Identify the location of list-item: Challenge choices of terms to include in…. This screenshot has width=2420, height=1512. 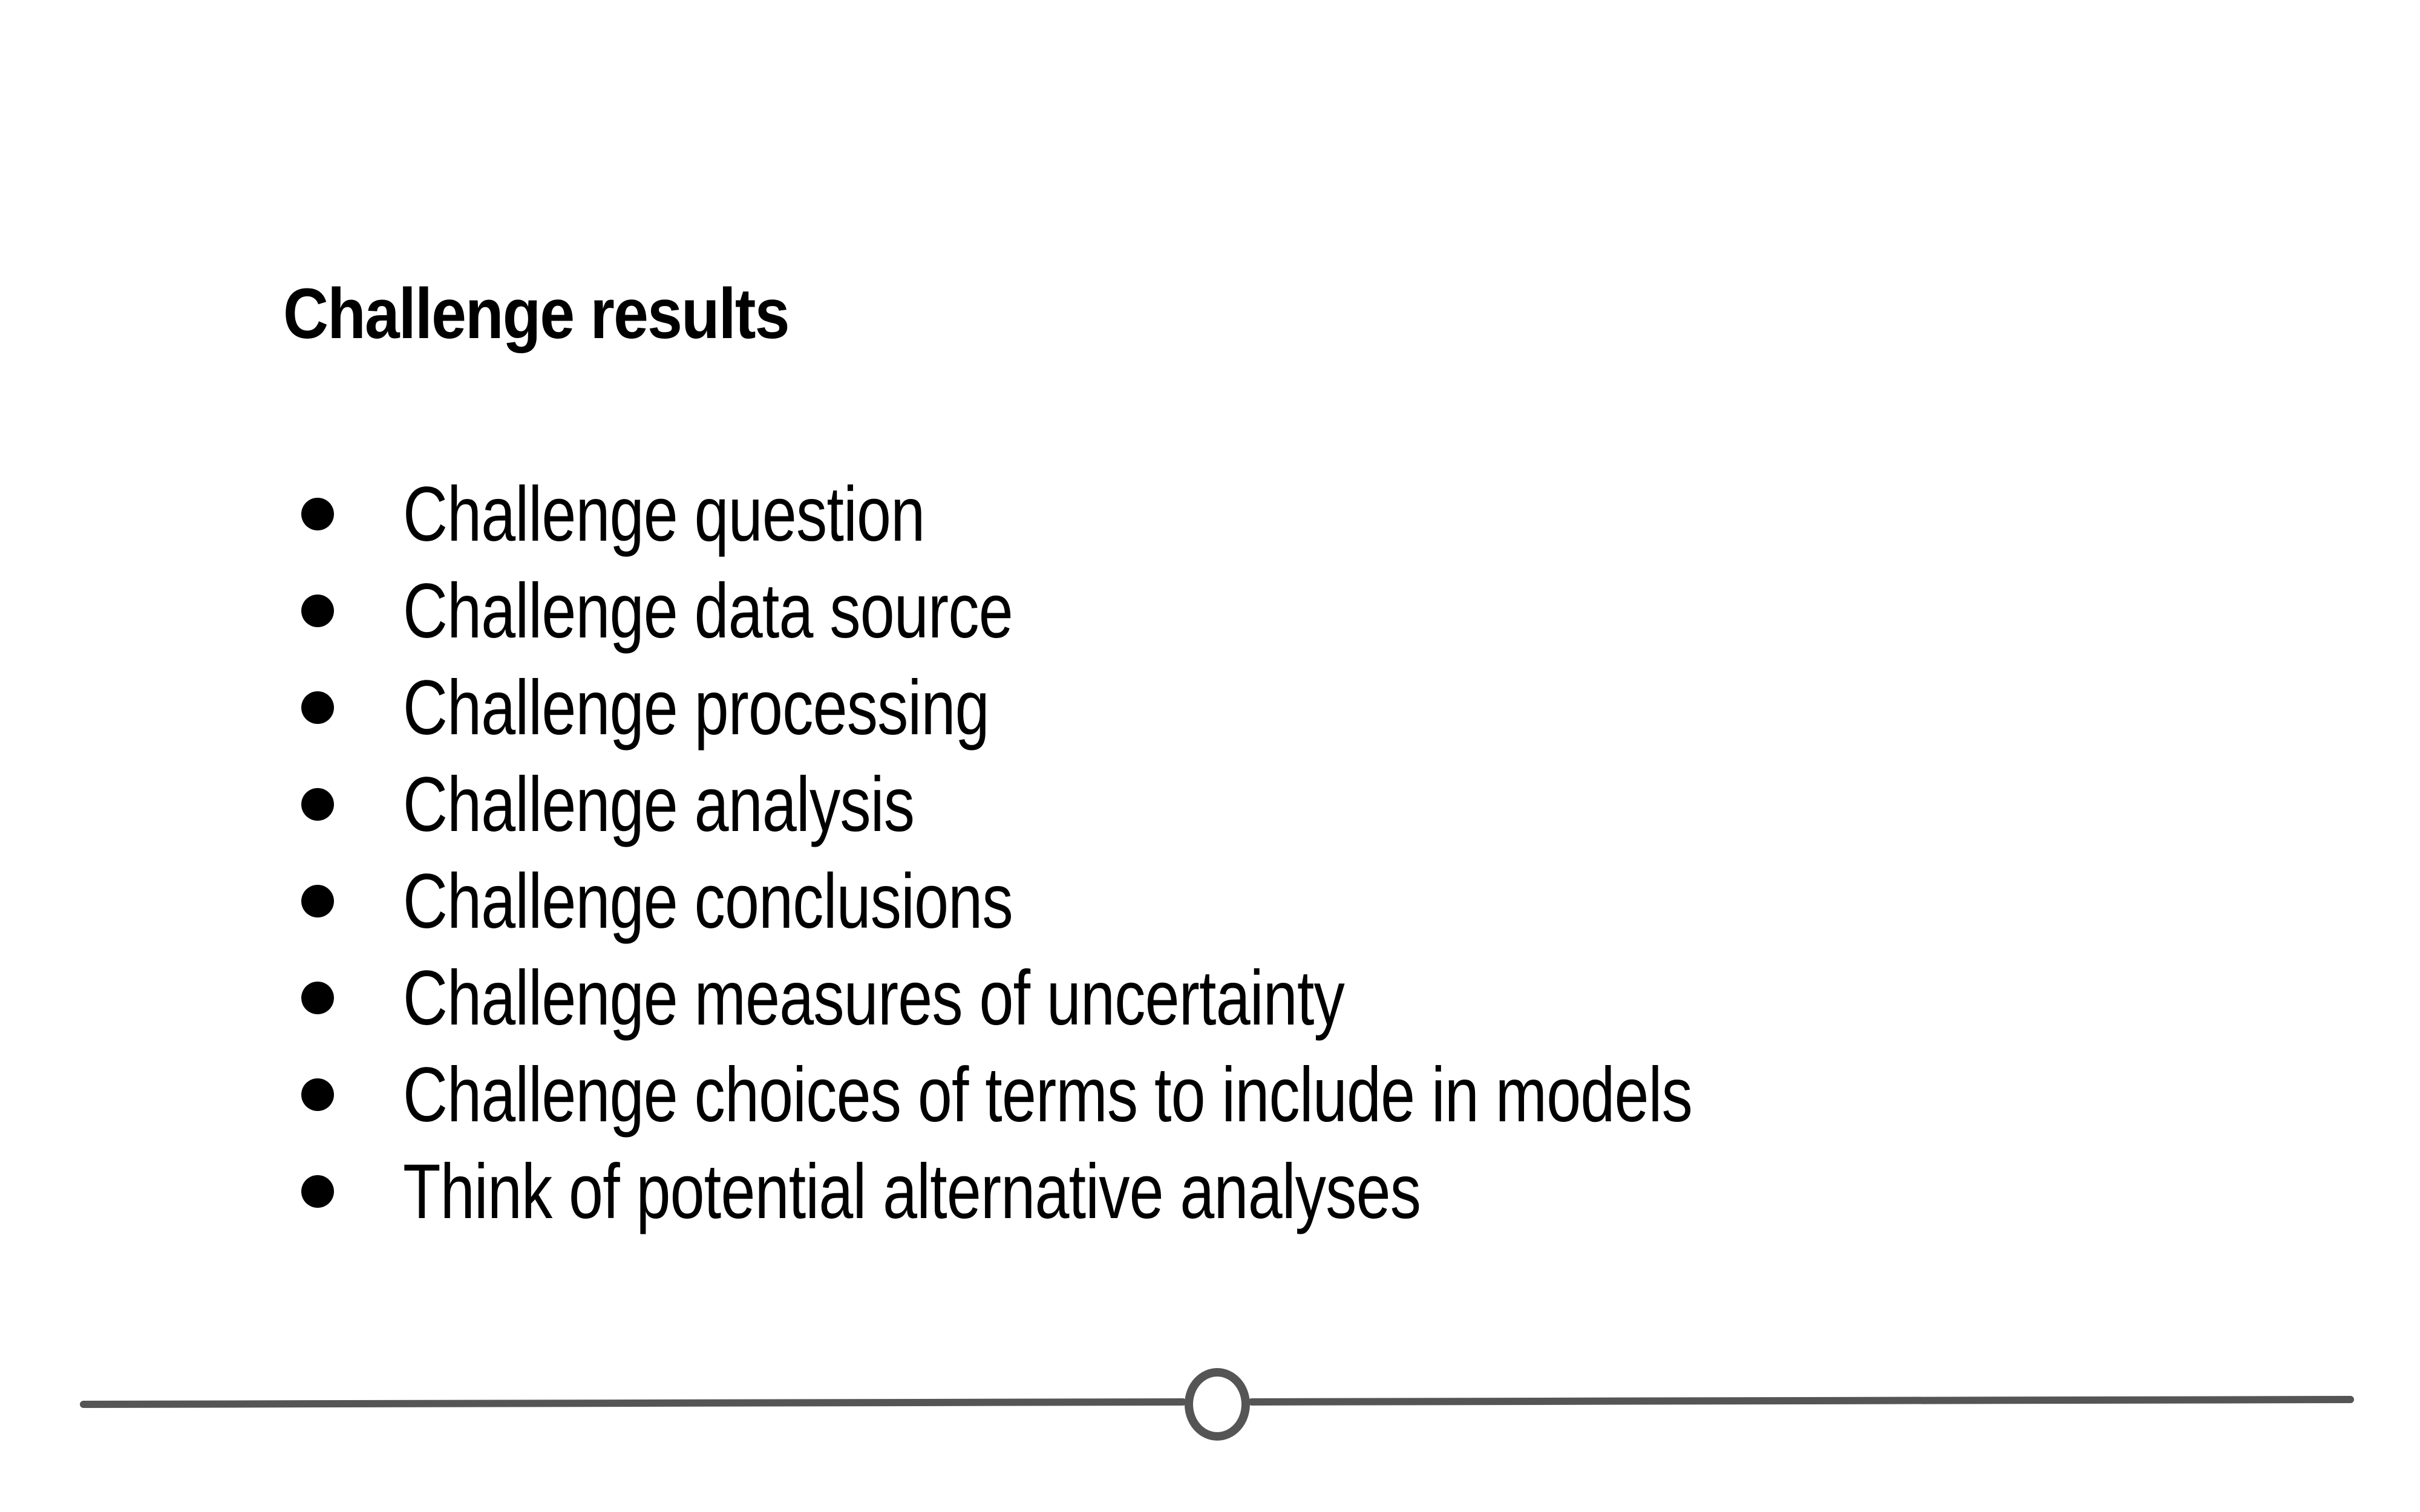
(1149, 1094).